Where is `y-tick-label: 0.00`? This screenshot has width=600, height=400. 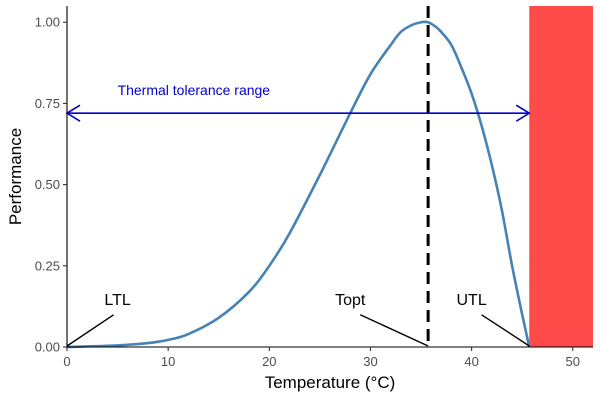
y-tick-label: 0.00 is located at coordinates (47, 347).